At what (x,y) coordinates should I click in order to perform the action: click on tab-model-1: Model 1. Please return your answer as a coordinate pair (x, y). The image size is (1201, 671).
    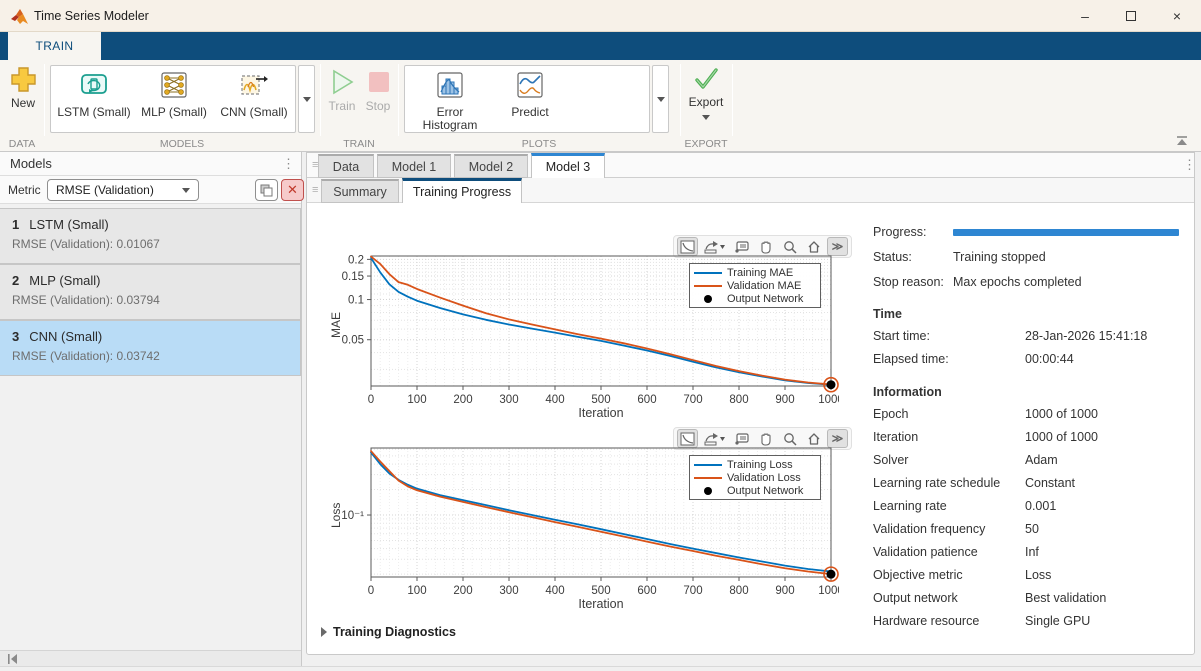
    Looking at the image, I should click on (414, 166).